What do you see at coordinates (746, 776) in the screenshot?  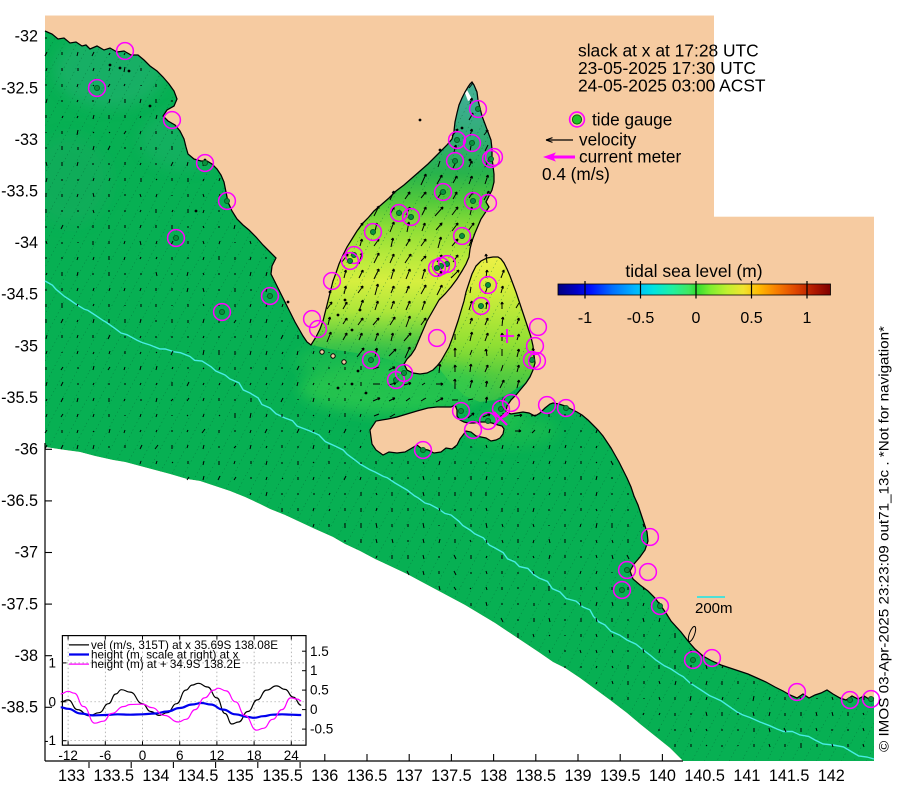 I see `svg-text: 141` at bounding box center [746, 776].